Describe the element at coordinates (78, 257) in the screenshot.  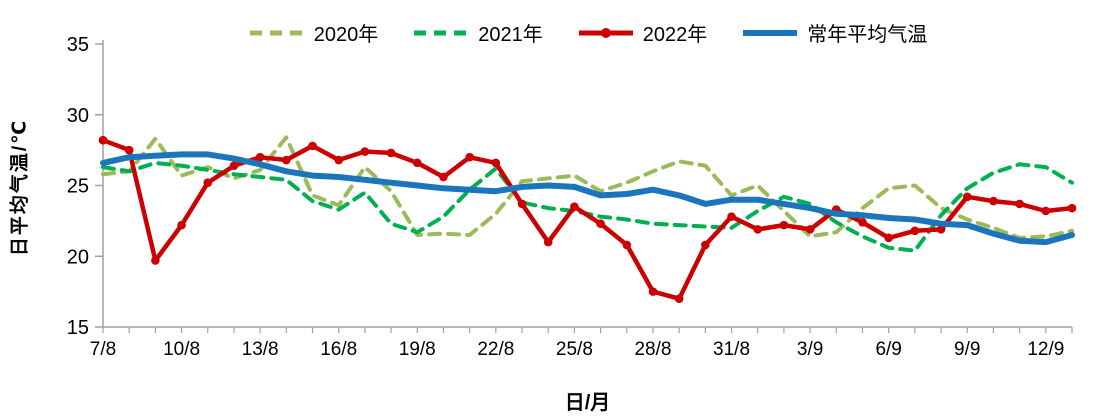
I see `y-tick-label: 20` at that location.